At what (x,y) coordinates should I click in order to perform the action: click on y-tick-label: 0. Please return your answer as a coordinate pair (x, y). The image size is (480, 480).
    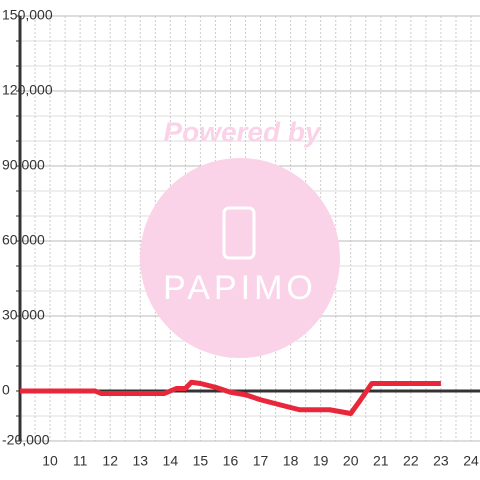
    Looking at the image, I should click on (6, 390).